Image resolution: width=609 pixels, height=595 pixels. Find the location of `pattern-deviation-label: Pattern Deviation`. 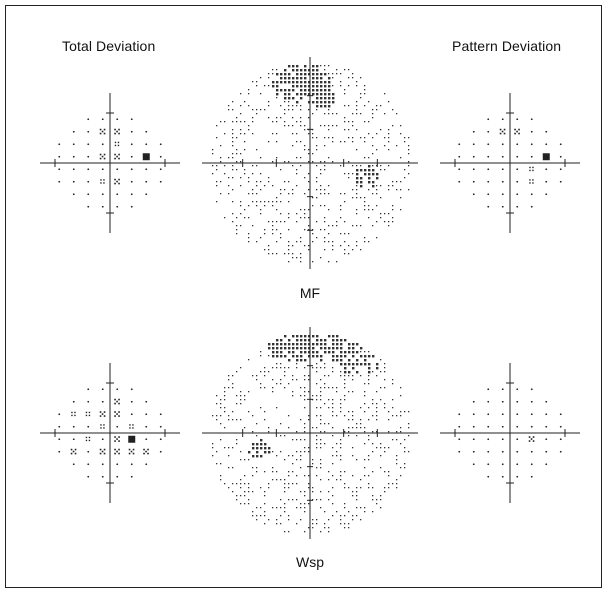

pattern-deviation-label: Pattern Deviation is located at coordinates (507, 46).